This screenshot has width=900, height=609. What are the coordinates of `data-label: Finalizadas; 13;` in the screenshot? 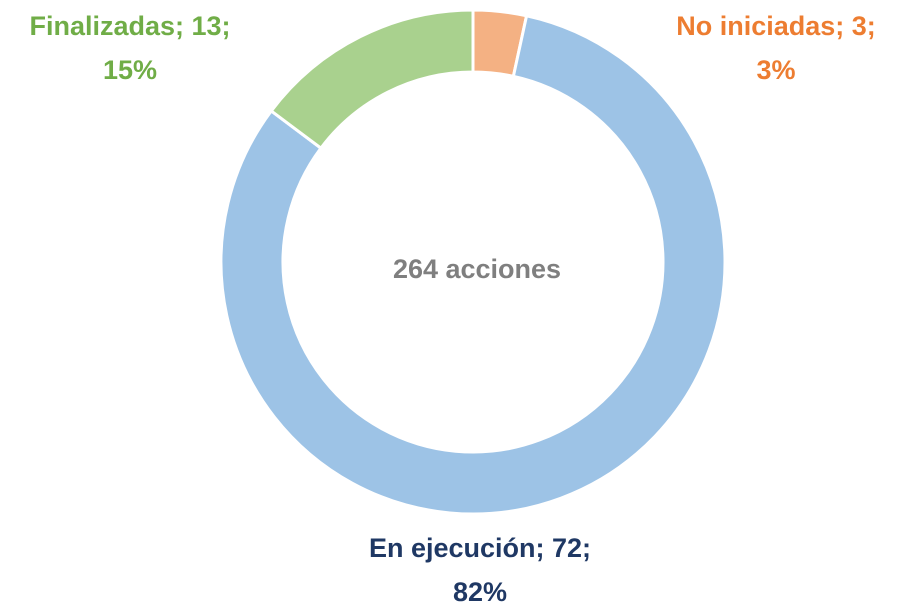 It's located at (129, 26).